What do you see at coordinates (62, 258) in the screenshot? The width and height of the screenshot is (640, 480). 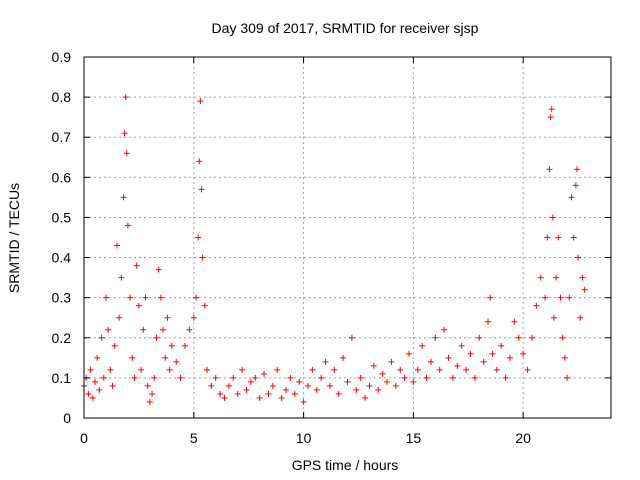 I see `y-tick-label: 0.4` at bounding box center [62, 258].